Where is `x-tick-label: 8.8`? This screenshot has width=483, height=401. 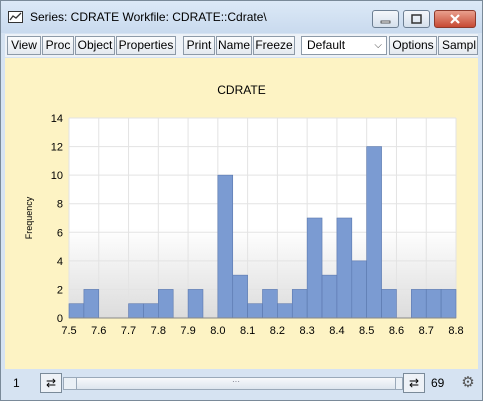 x-tick-label: 8.8 is located at coordinates (455, 331).